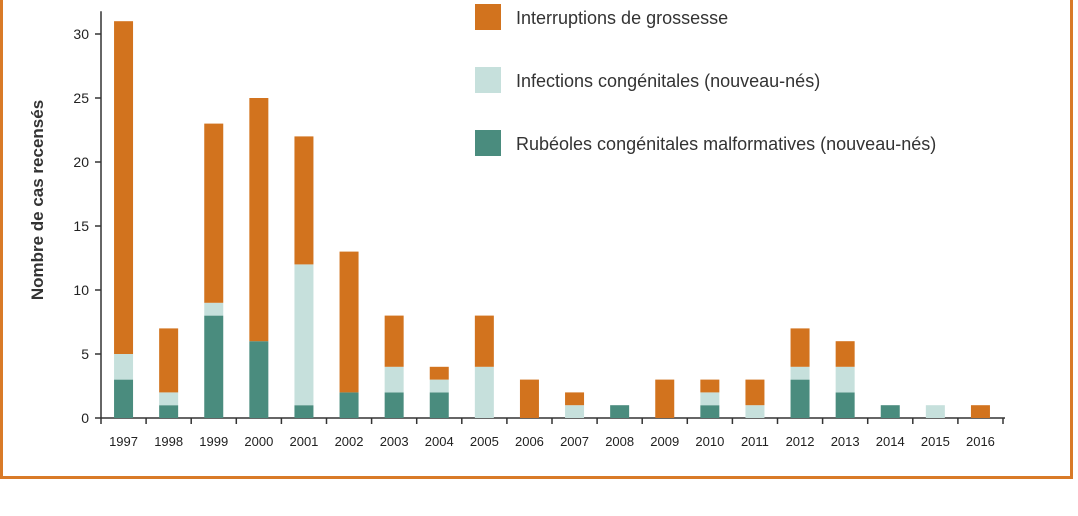 Image resolution: width=1078 pixels, height=516 pixels. Describe the element at coordinates (575, 411) in the screenshot. I see `bar-segment-2007-s1` at that location.